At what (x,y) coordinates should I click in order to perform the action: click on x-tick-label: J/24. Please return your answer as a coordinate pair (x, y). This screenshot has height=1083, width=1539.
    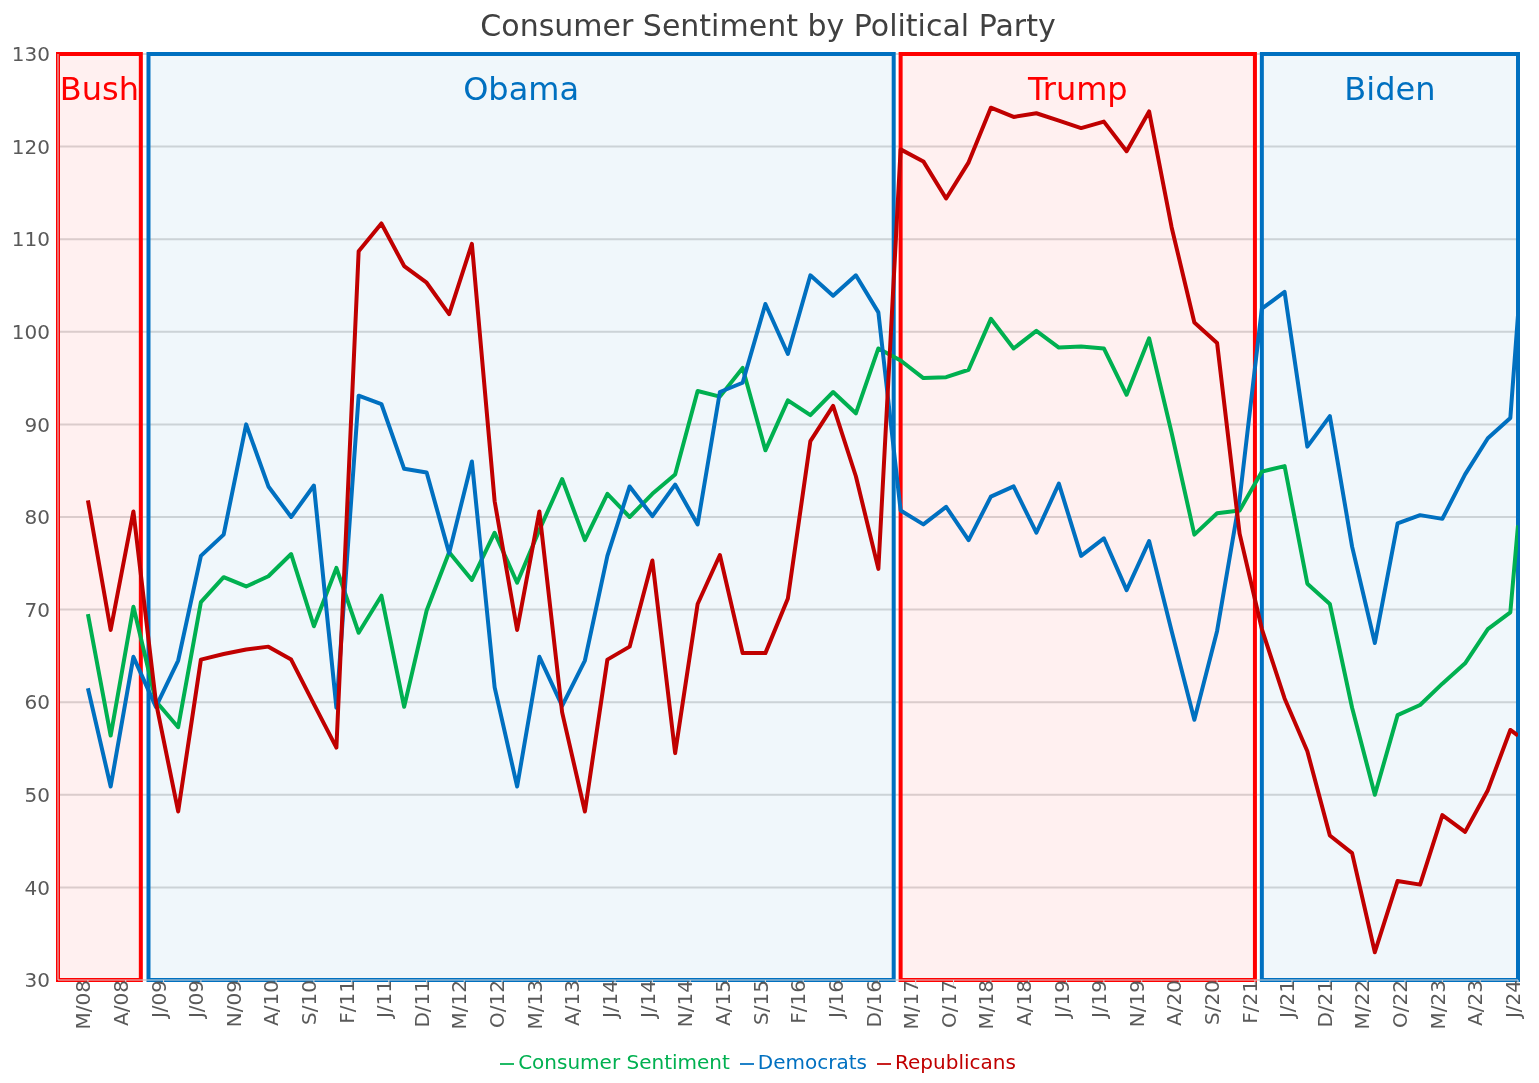
    Looking at the image, I should click on (1513, 1000).